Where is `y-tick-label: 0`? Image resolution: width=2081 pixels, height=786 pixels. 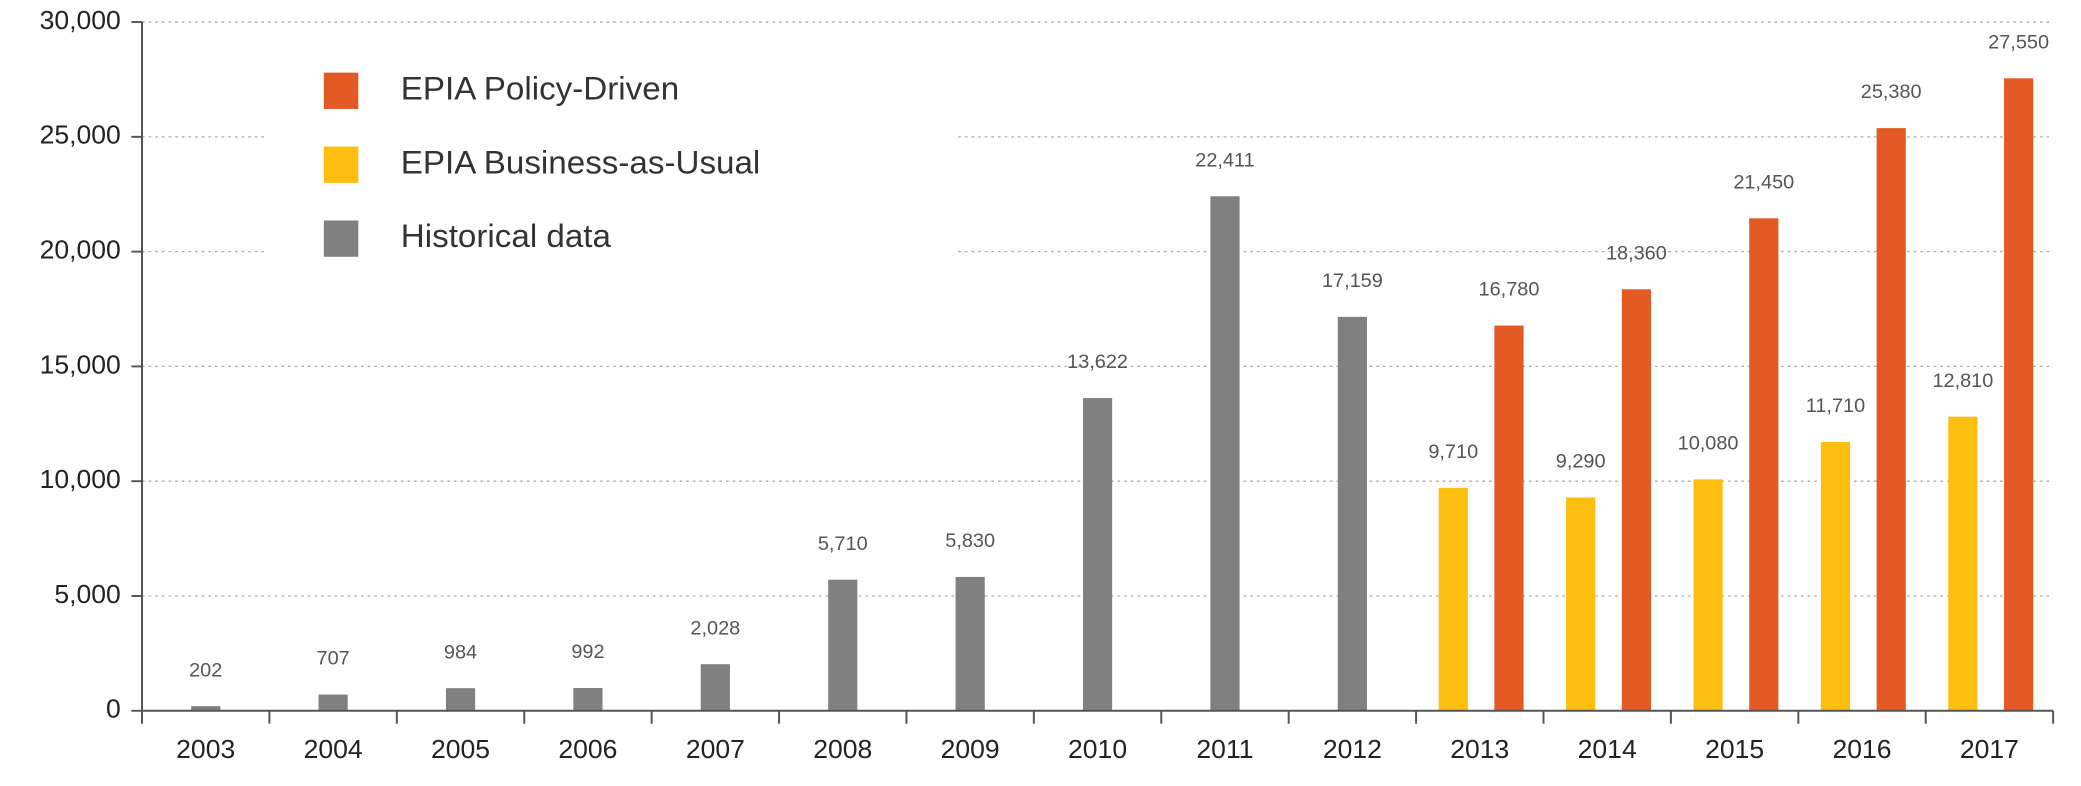
y-tick-label: 0 is located at coordinates (113, 709).